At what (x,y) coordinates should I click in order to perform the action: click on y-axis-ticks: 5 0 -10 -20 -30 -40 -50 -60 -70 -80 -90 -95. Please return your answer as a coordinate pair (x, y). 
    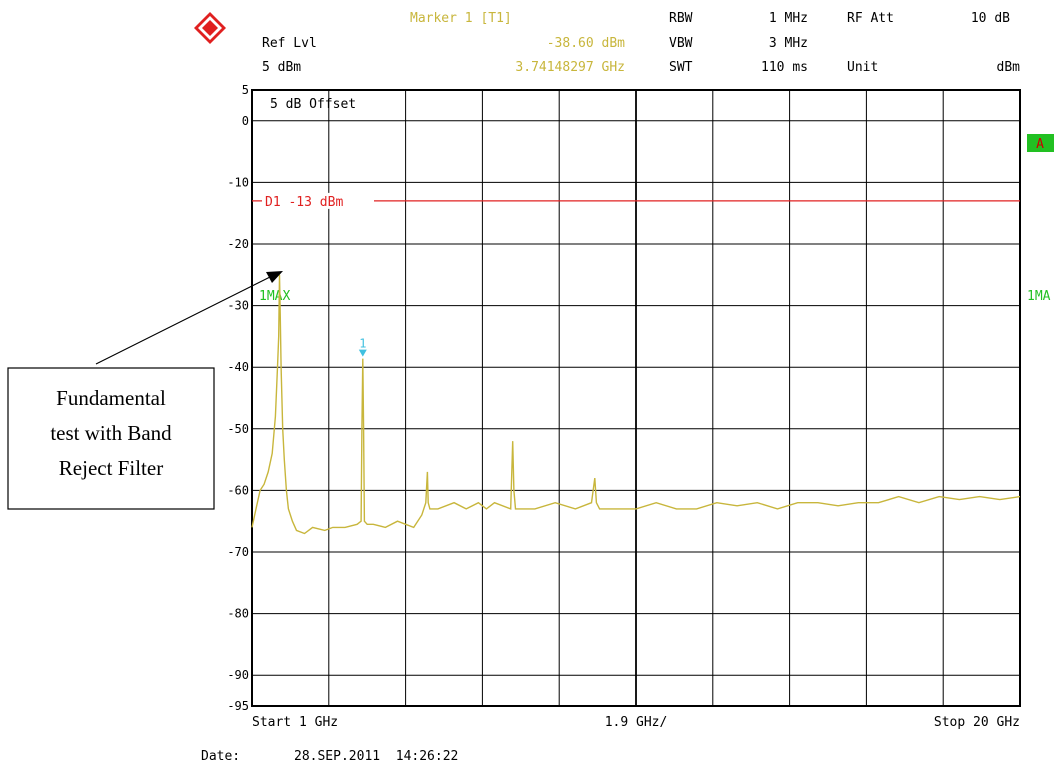
    Looking at the image, I should click on (238, 398).